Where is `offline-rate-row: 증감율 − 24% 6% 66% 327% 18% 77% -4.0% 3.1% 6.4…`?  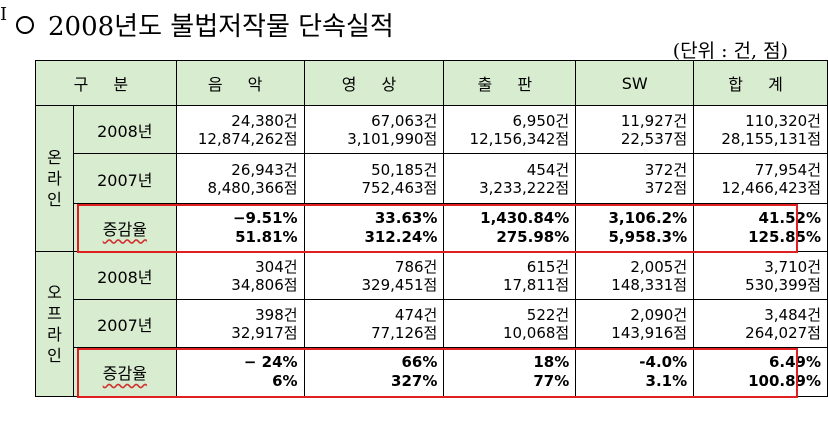 offline-rate-row: 증감율 − 24% 6% 66% 327% 18% 77% -4.0% 3.1% 6.4… is located at coordinates (432, 372).